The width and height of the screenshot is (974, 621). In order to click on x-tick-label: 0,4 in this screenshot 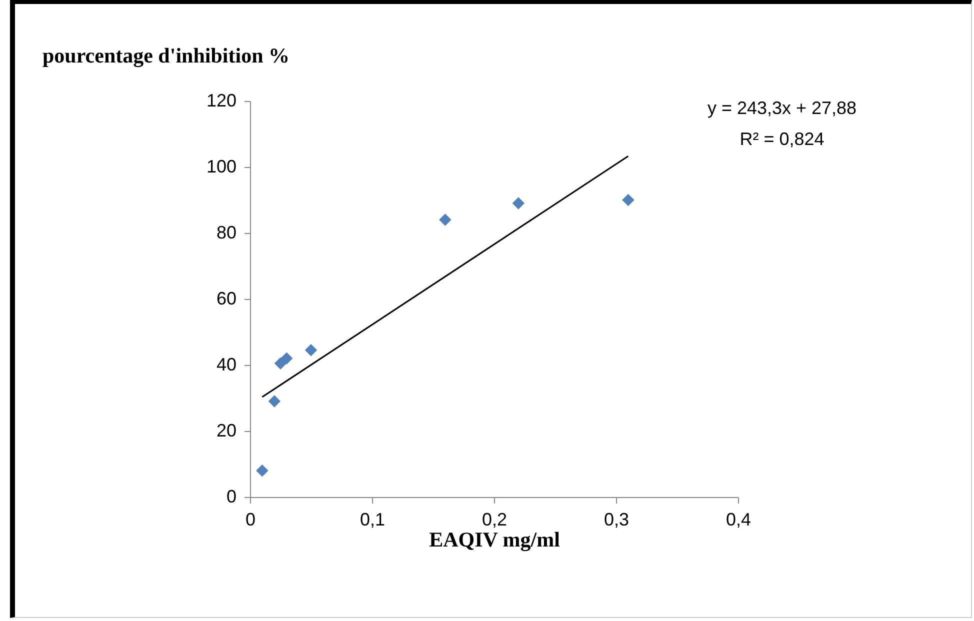, I will do `click(739, 520)`.